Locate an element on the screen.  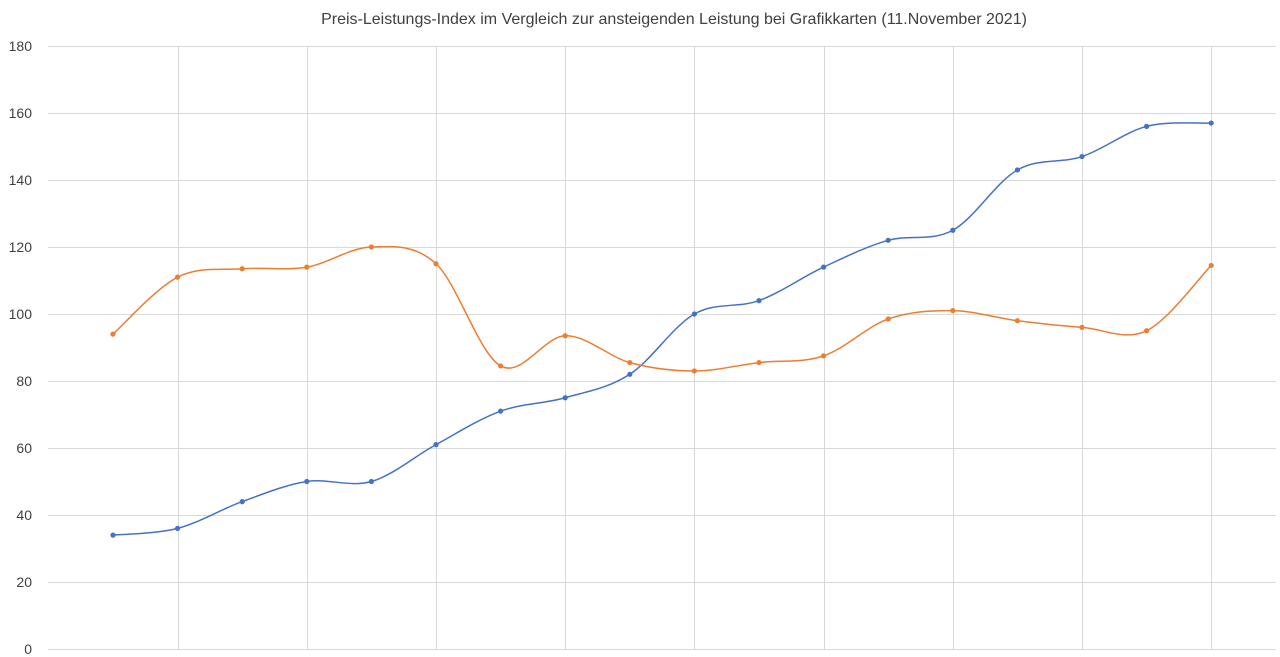
y-axis-ticks: 0 20 40 60 80 100 120 140 160 180 is located at coordinates (21, 347).